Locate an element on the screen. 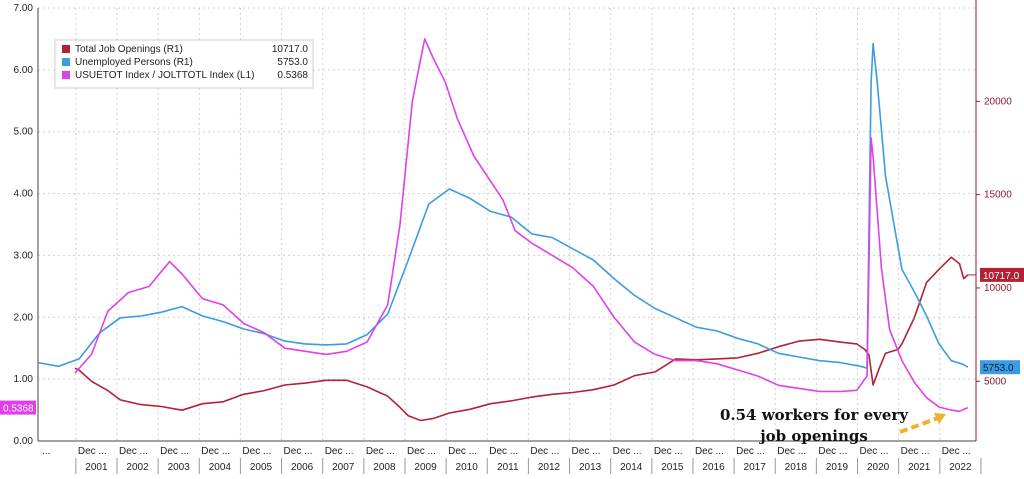 Image resolution: width=1024 pixels, height=479 pixels. legend-entry-value: 5753.0 is located at coordinates (292, 62).